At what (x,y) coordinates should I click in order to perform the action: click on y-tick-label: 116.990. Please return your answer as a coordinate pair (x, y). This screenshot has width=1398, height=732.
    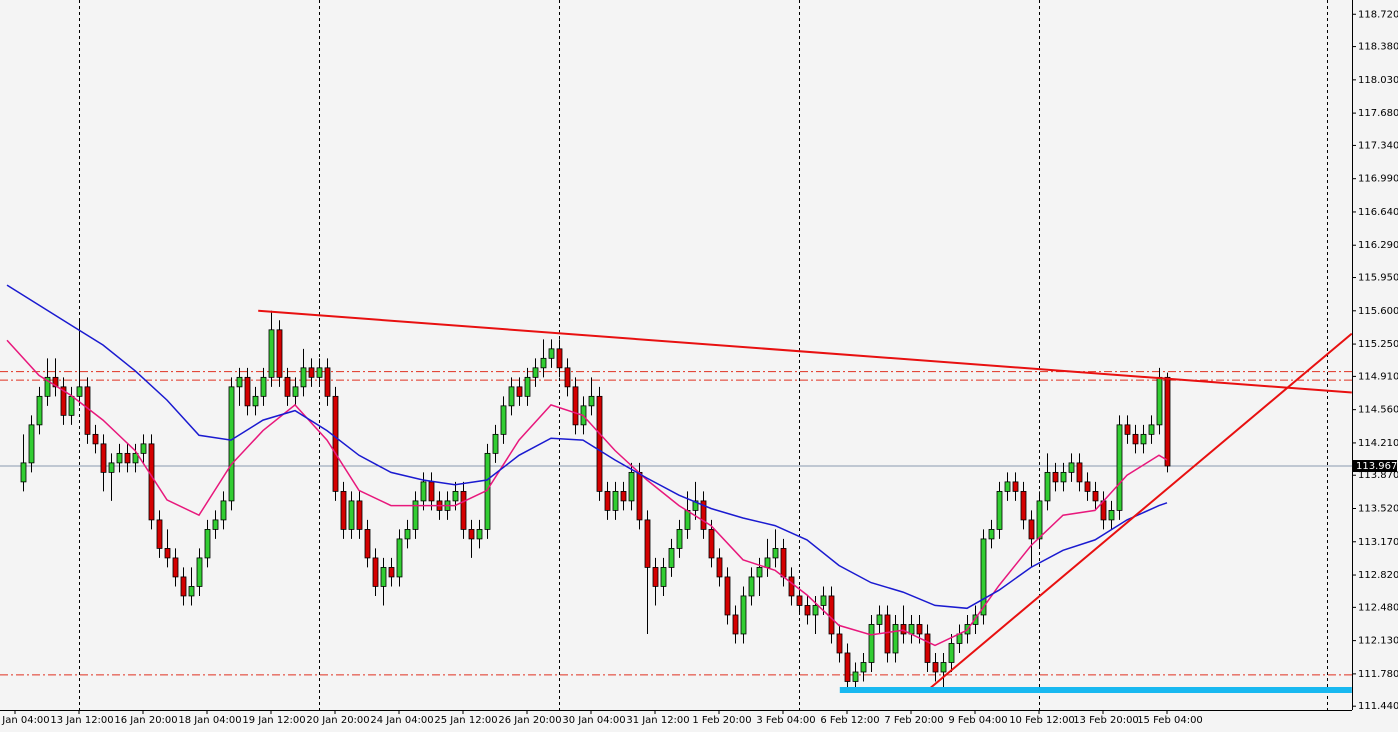
    Looking at the image, I should click on (1378, 179).